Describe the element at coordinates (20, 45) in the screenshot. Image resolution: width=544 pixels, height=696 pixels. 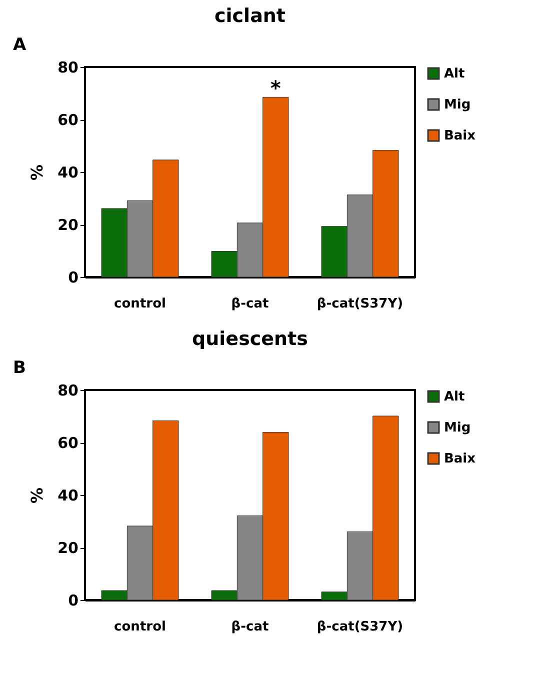
I see `text: A` at that location.